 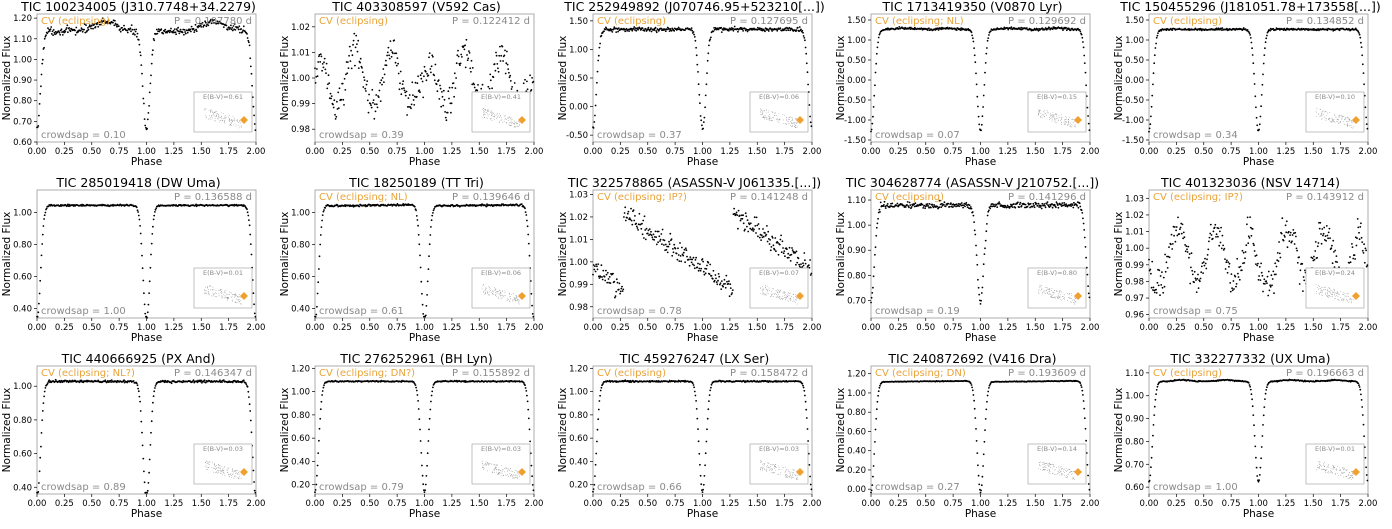 What do you see at coordinates (779, 288) in the screenshot?
I see `hr-diagram-inset: E(B-V)=0.07` at bounding box center [779, 288].